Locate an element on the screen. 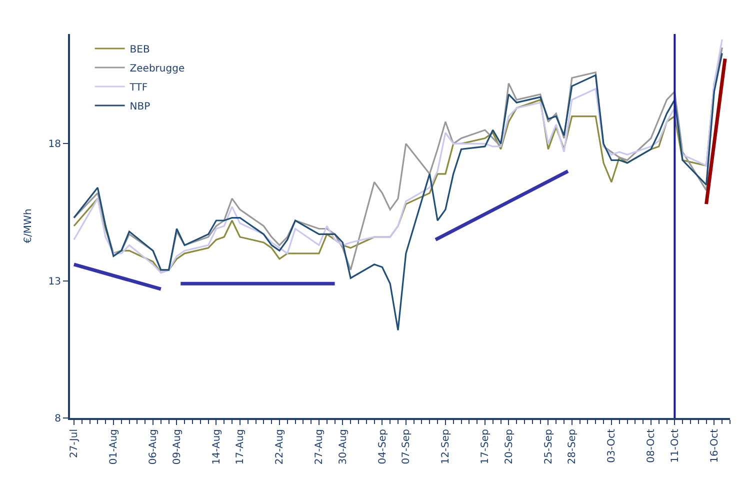  legend-label: BEB is located at coordinates (140, 50).